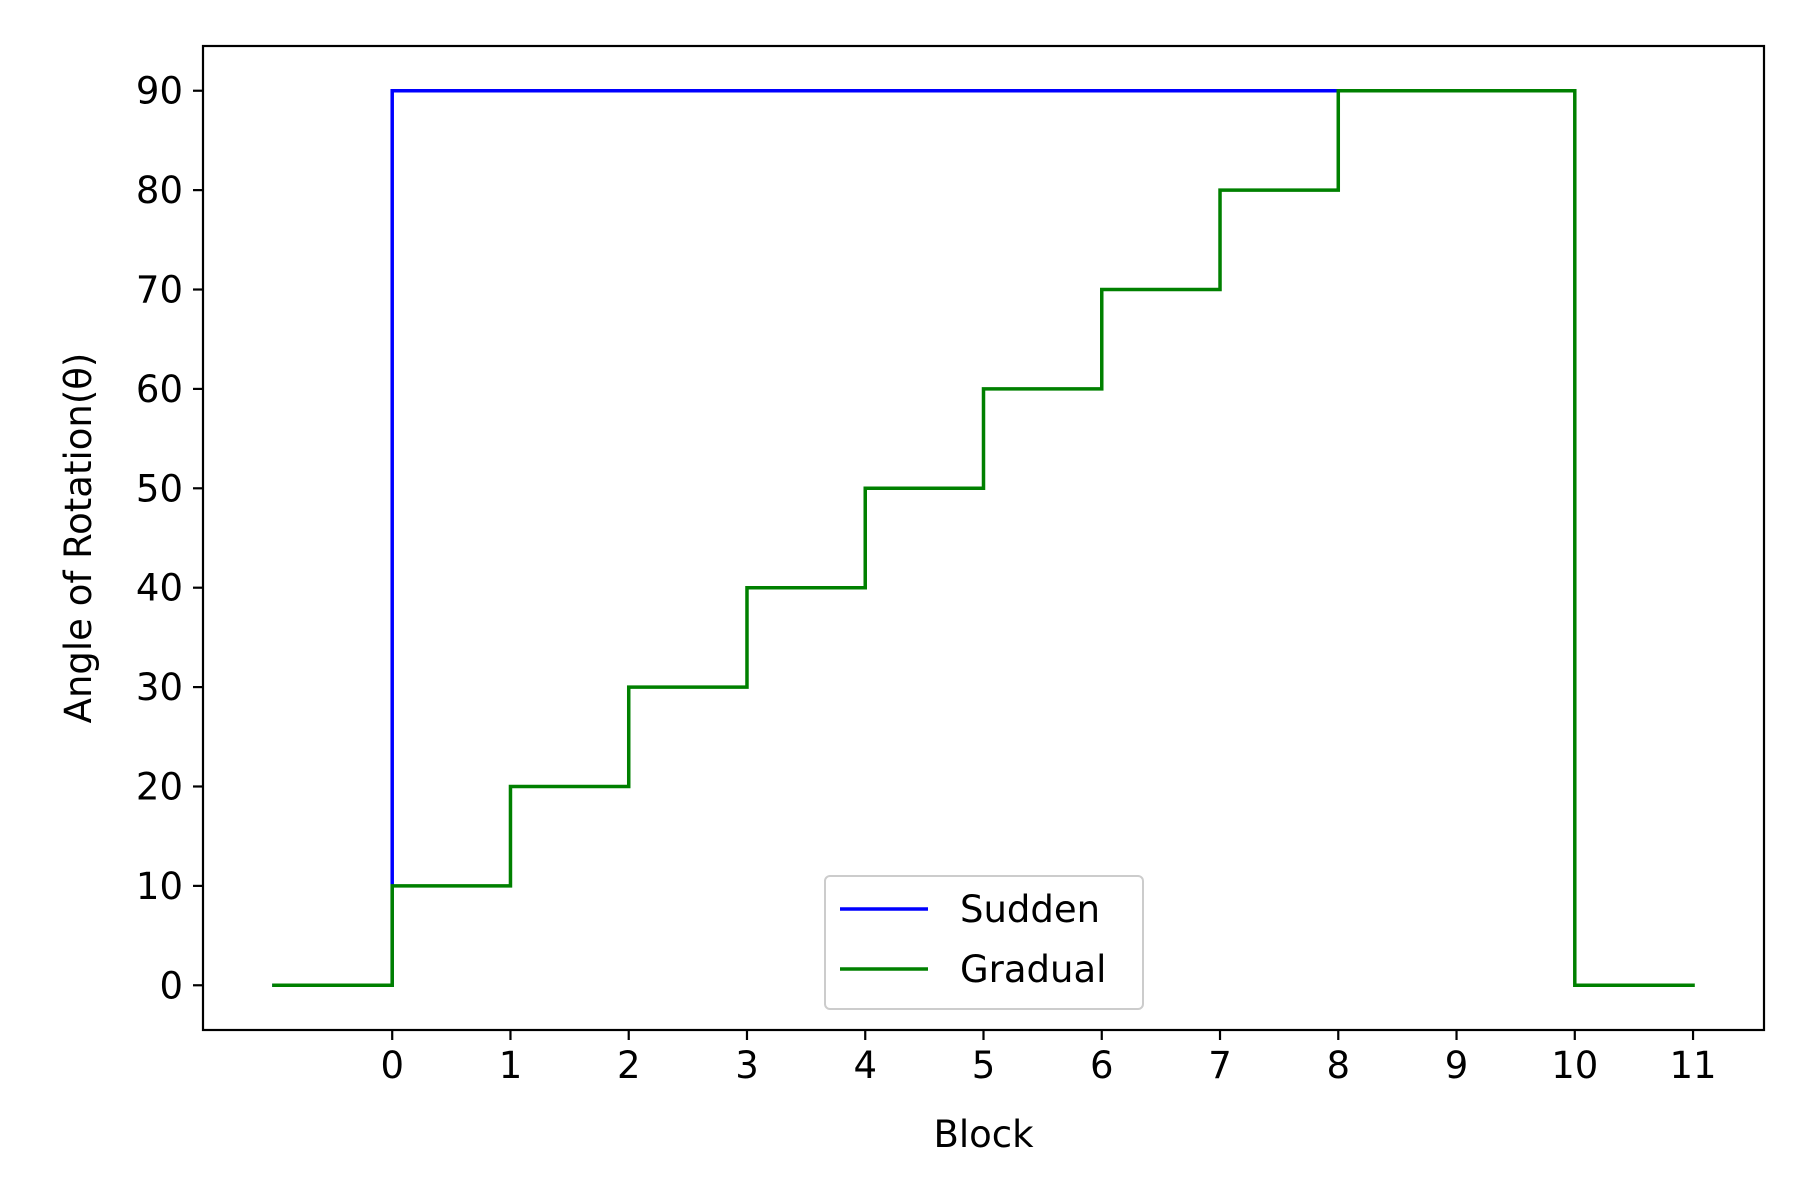 This screenshot has width=1800, height=1200. Describe the element at coordinates (169, 538) in the screenshot. I see `y-axis-ticks: 0 10 20 30 40 50 60 70 80 90` at that location.